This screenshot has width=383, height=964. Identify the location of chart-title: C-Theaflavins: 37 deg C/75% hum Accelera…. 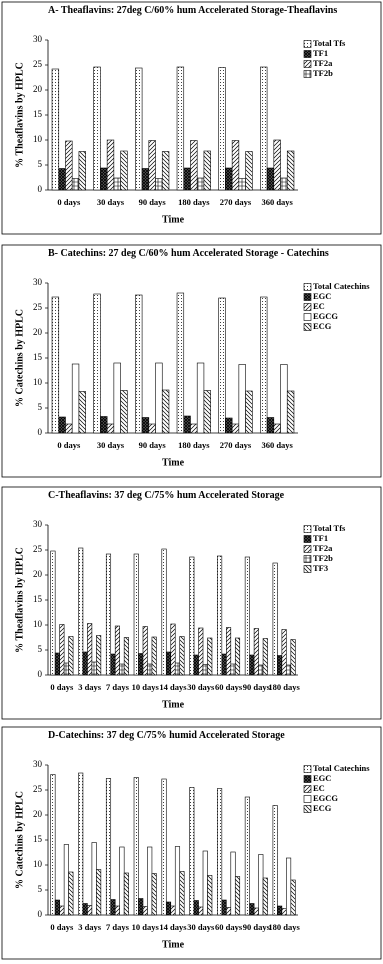
(166, 495).